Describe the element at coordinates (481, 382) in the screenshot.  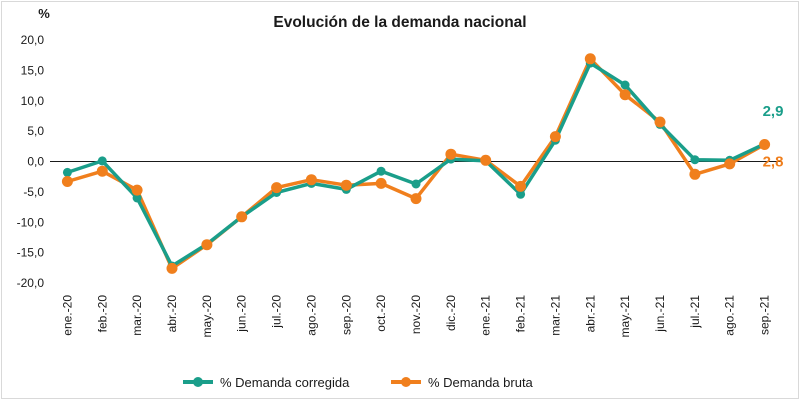
I see `legend-label-bruta: % Demanda bruta` at that location.